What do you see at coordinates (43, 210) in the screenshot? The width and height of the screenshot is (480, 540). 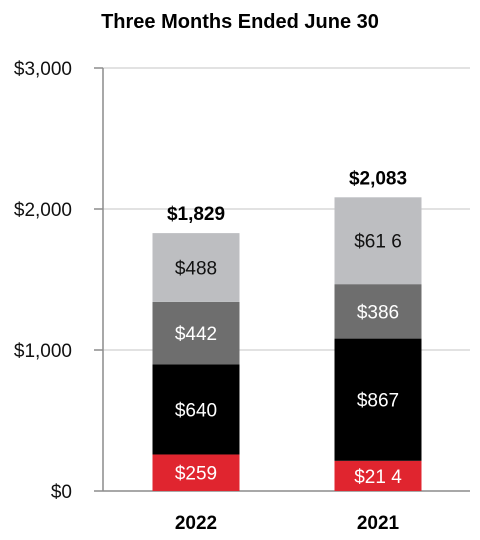 I see `y-tick-label: $2,000` at bounding box center [43, 210].